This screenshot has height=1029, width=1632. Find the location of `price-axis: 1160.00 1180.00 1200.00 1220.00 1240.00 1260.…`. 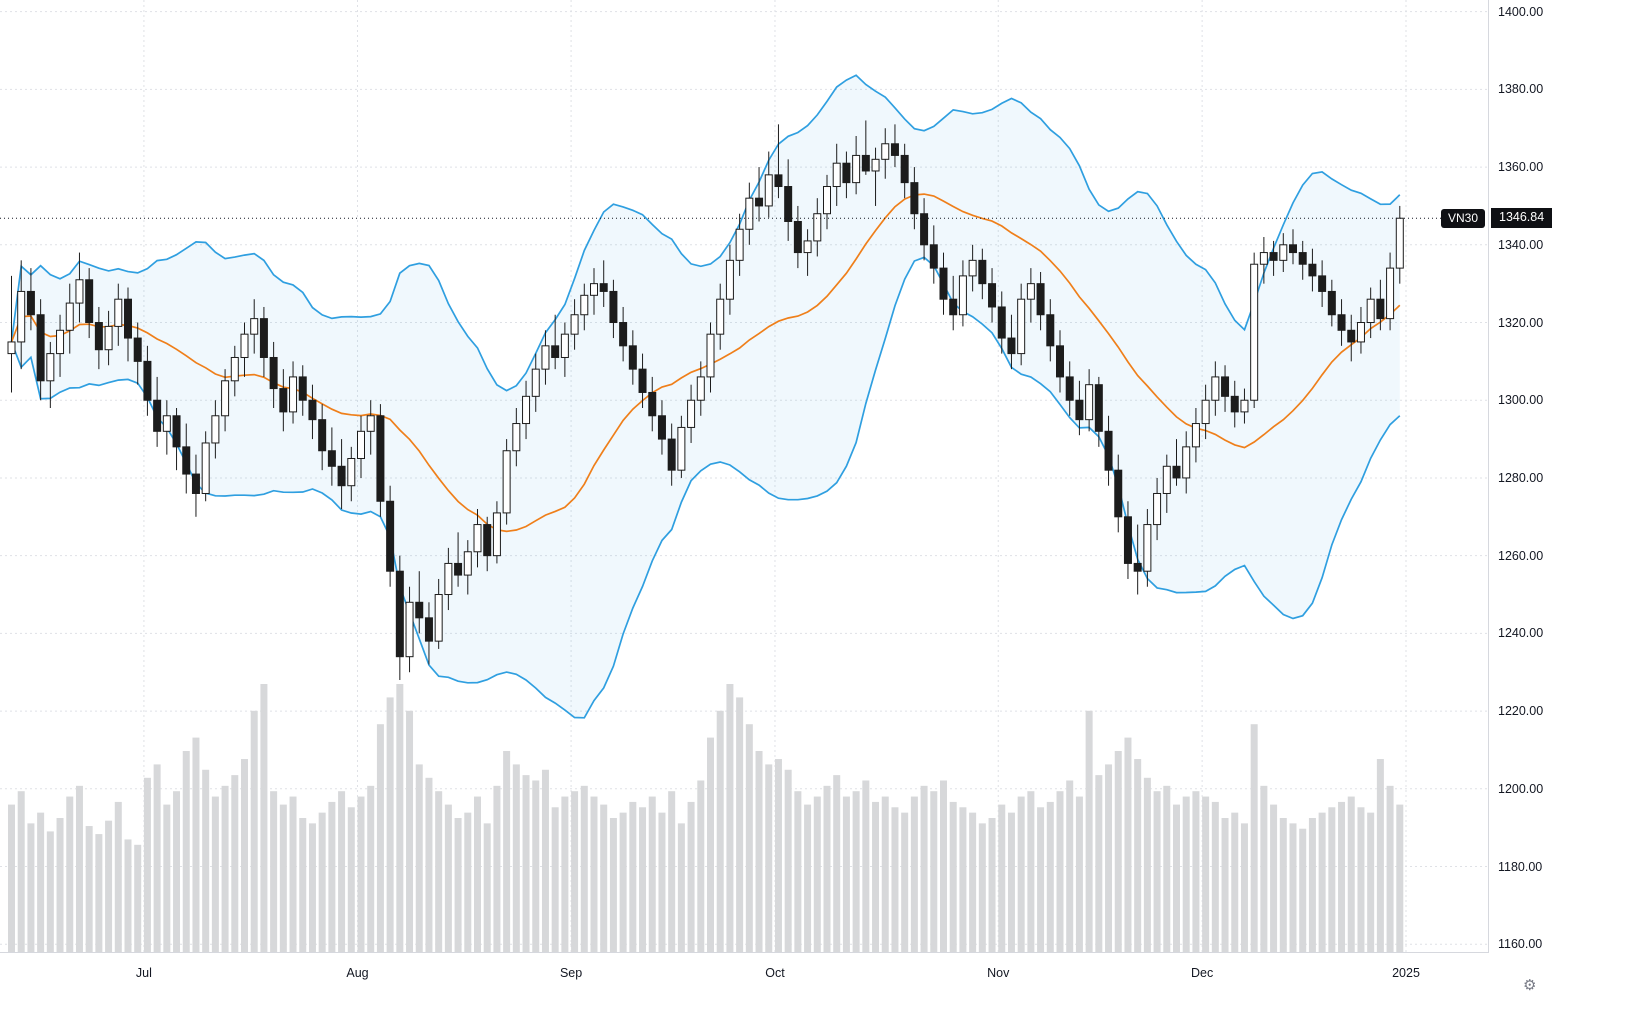

price-axis: 1160.00 1180.00 1200.00 1220.00 1240.00 1260.… is located at coordinates (1560, 476).